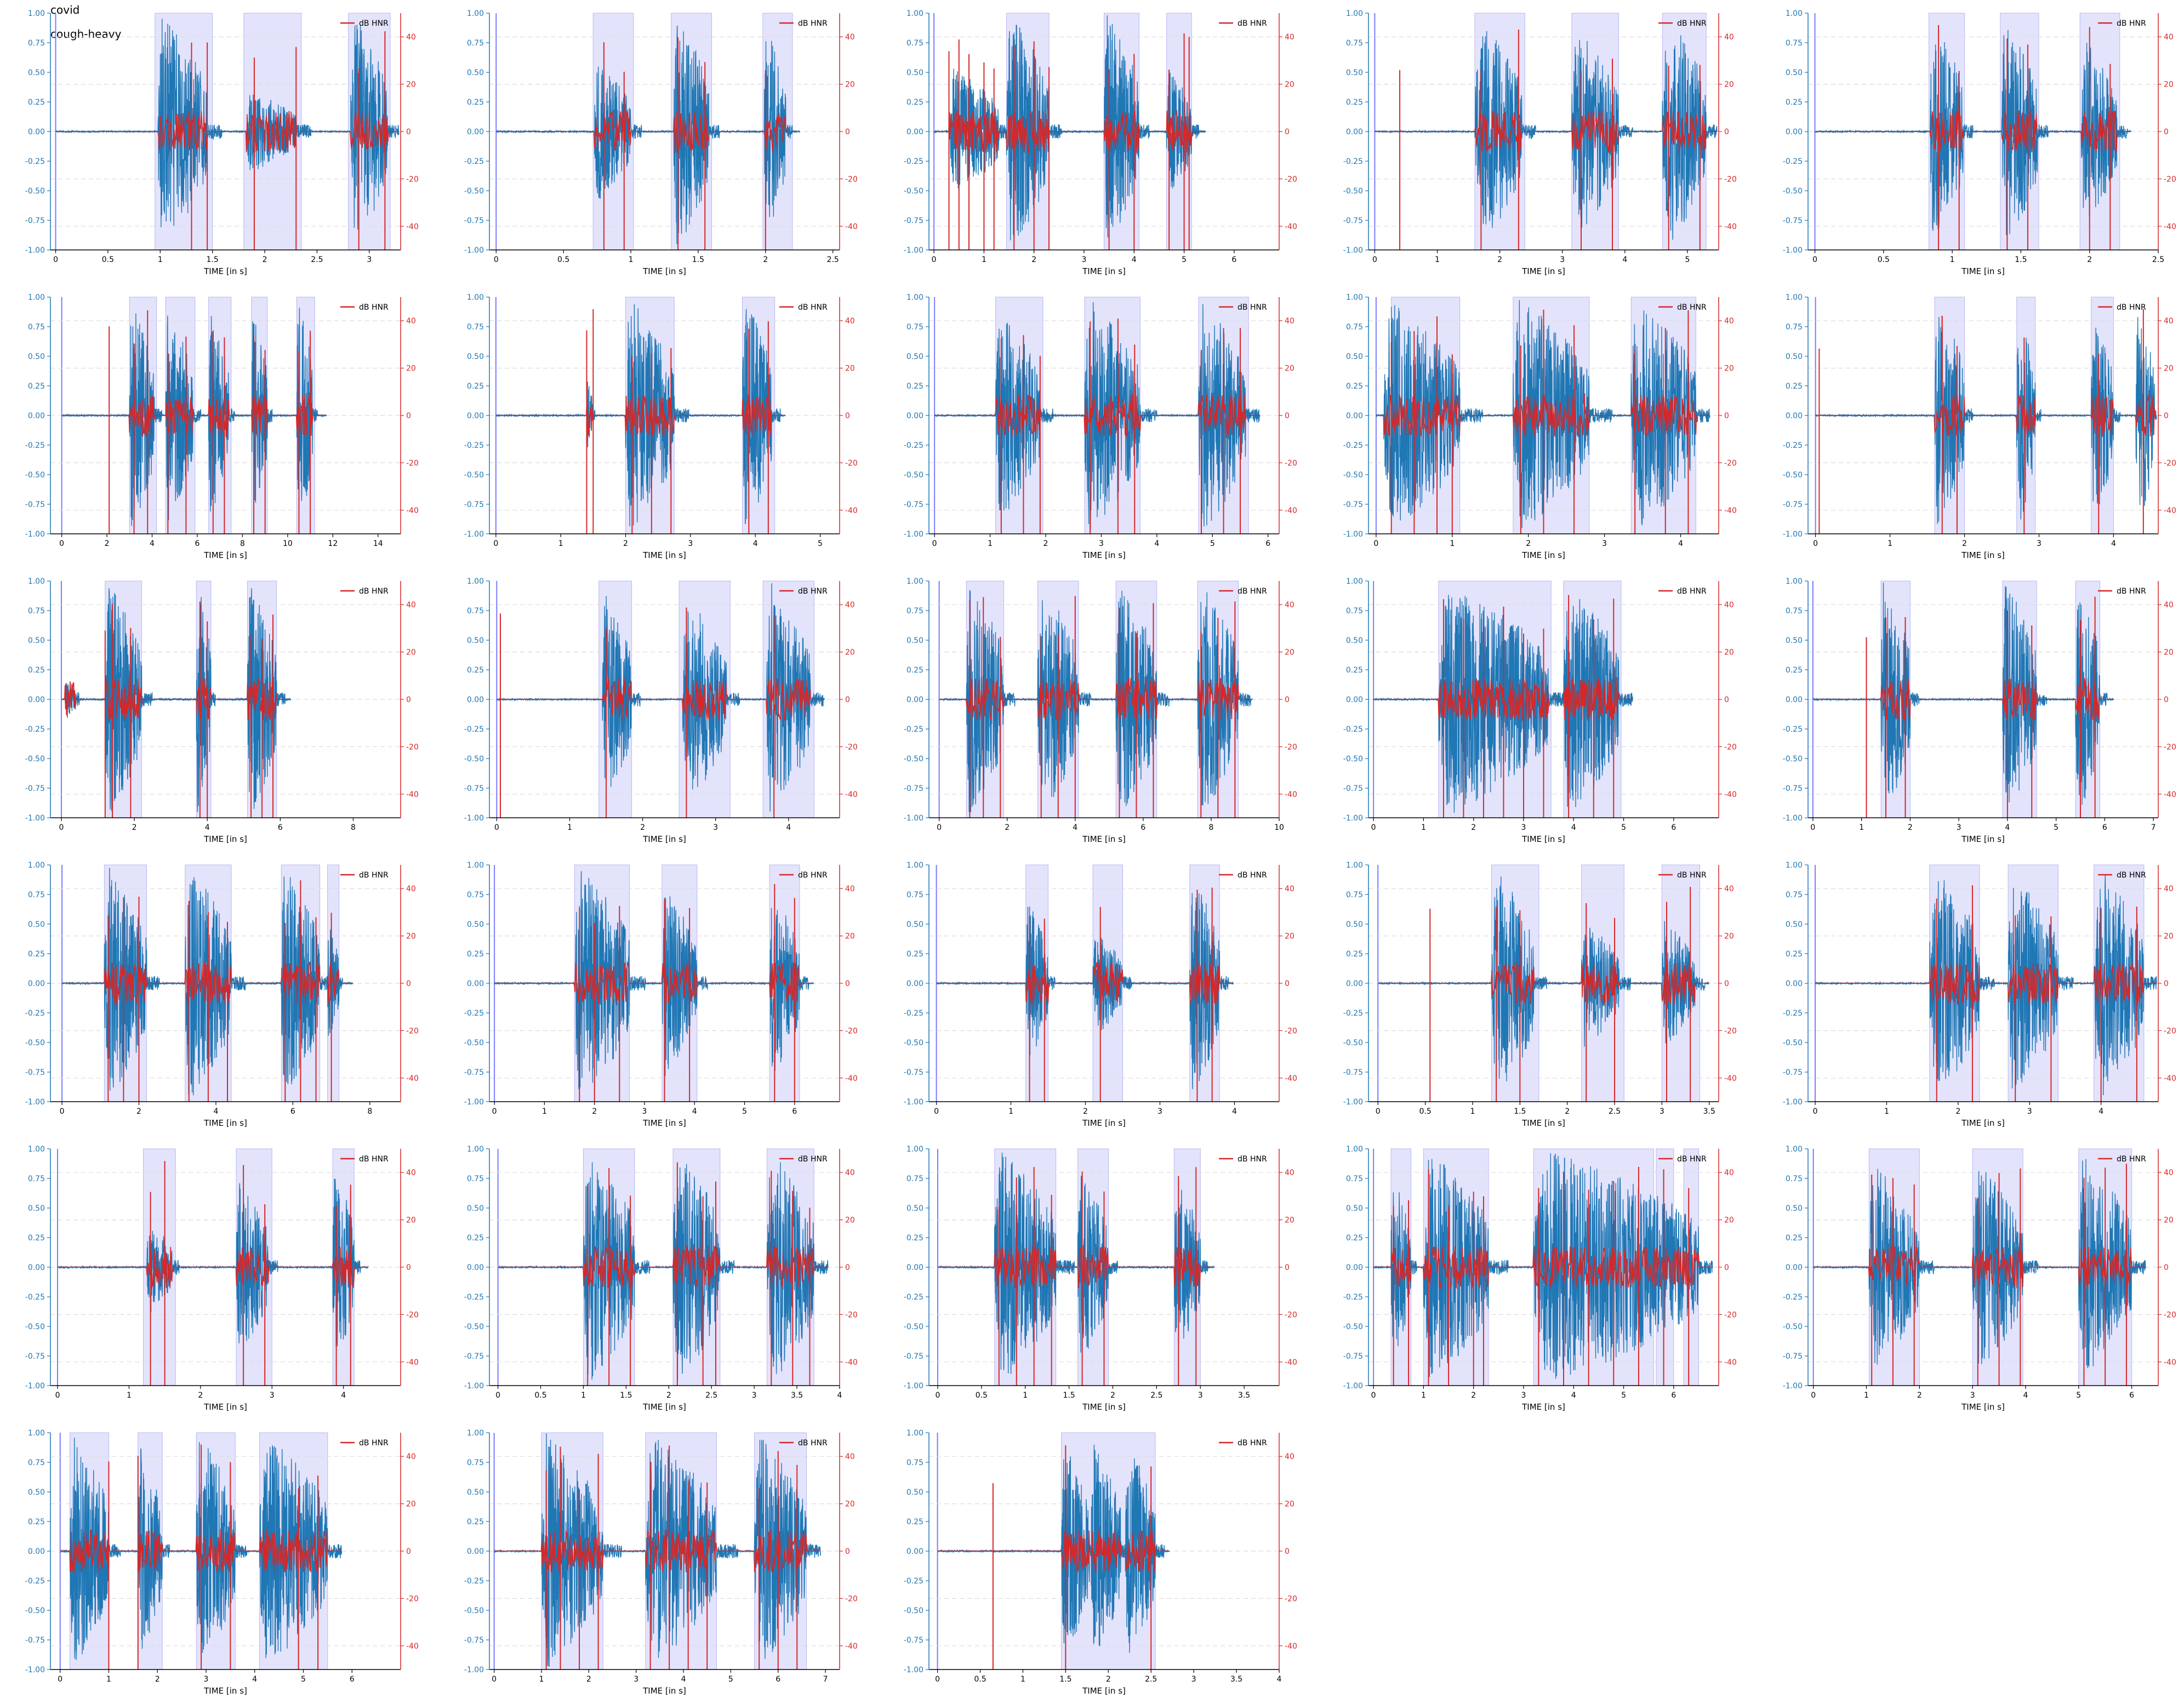 This screenshot has height=1698, width=2184. I want to click on waveform-series, so click(647, 134).